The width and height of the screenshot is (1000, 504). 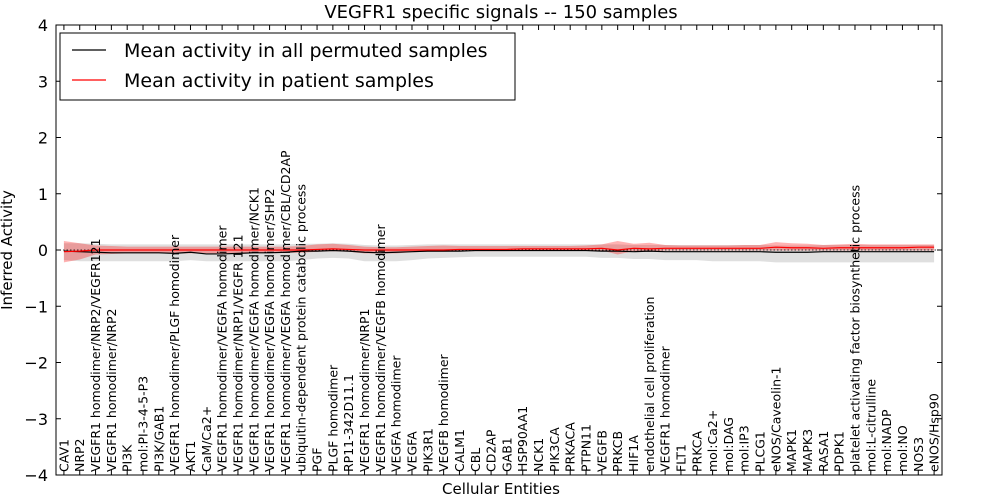 What do you see at coordinates (305, 51) in the screenshot?
I see `legend-label-permuted: Mean activity in all permuted samples` at bounding box center [305, 51].